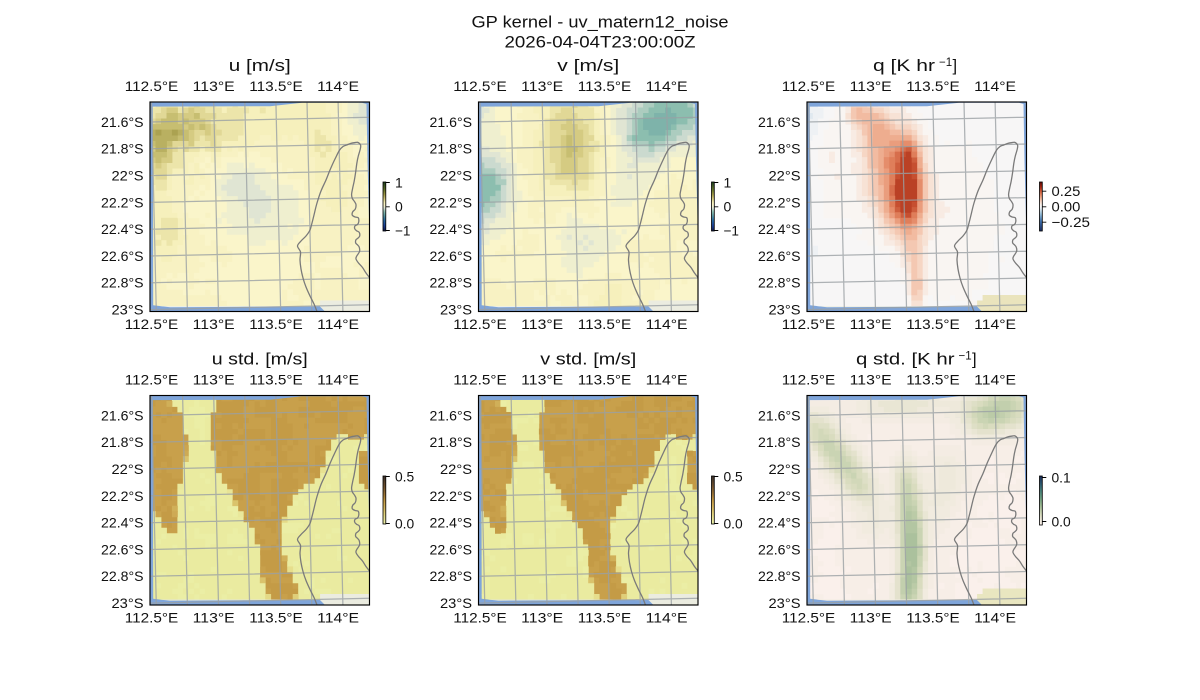 This screenshot has width=1200, height=700. What do you see at coordinates (260, 360) in the screenshot?
I see `svg-text: u std. [m/s]` at bounding box center [260, 360].